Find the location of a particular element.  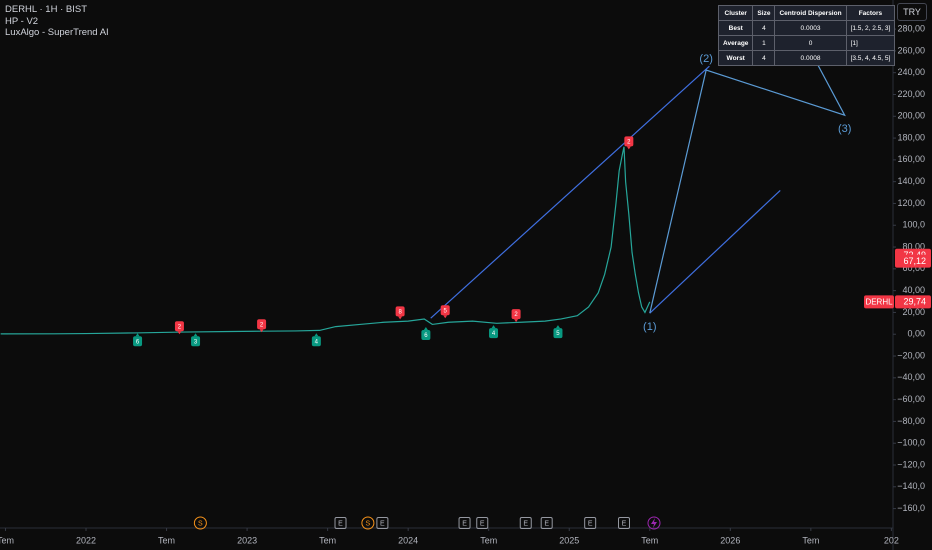

y-tick-label: 140,00 is located at coordinates (911, 181).